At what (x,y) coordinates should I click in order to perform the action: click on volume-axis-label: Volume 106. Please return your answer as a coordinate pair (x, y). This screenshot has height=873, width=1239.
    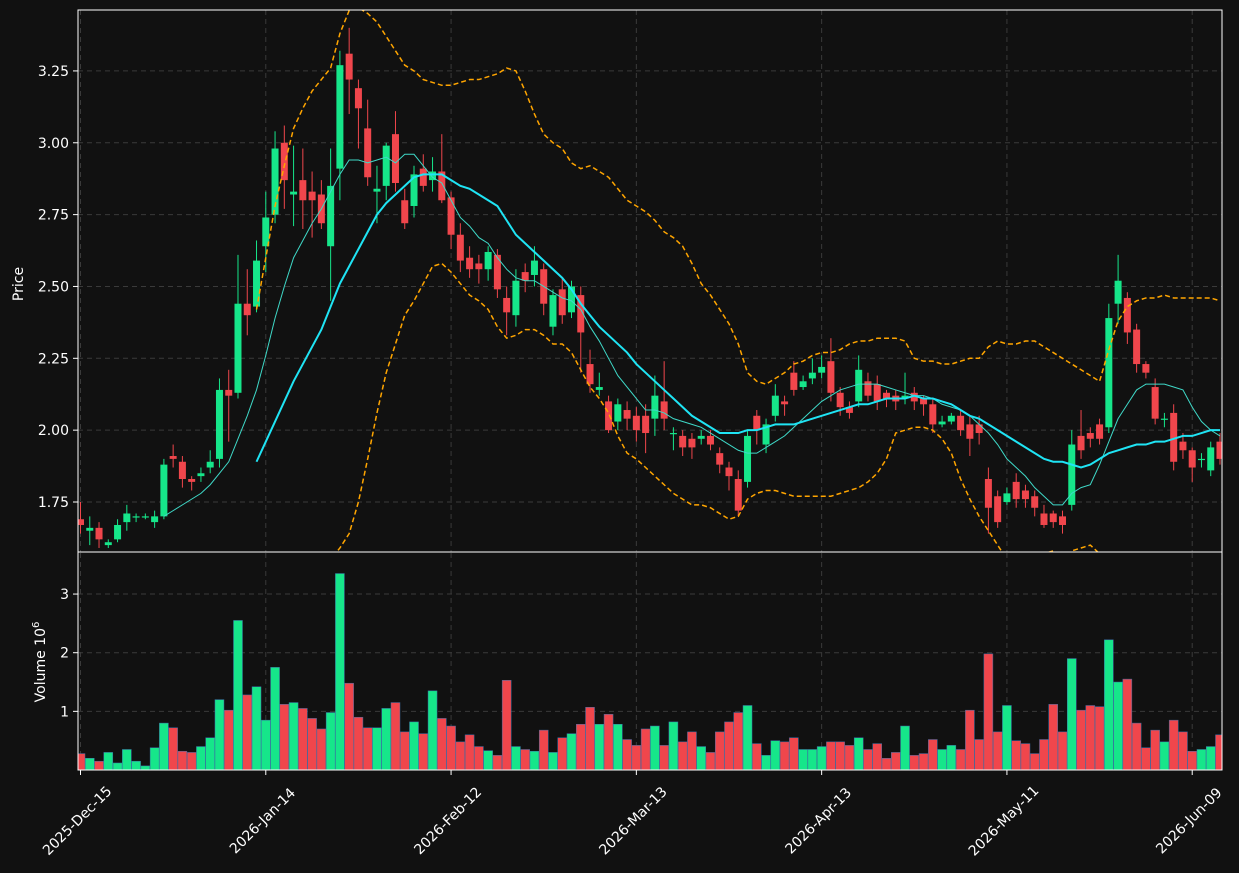
    Looking at the image, I should click on (40, 662).